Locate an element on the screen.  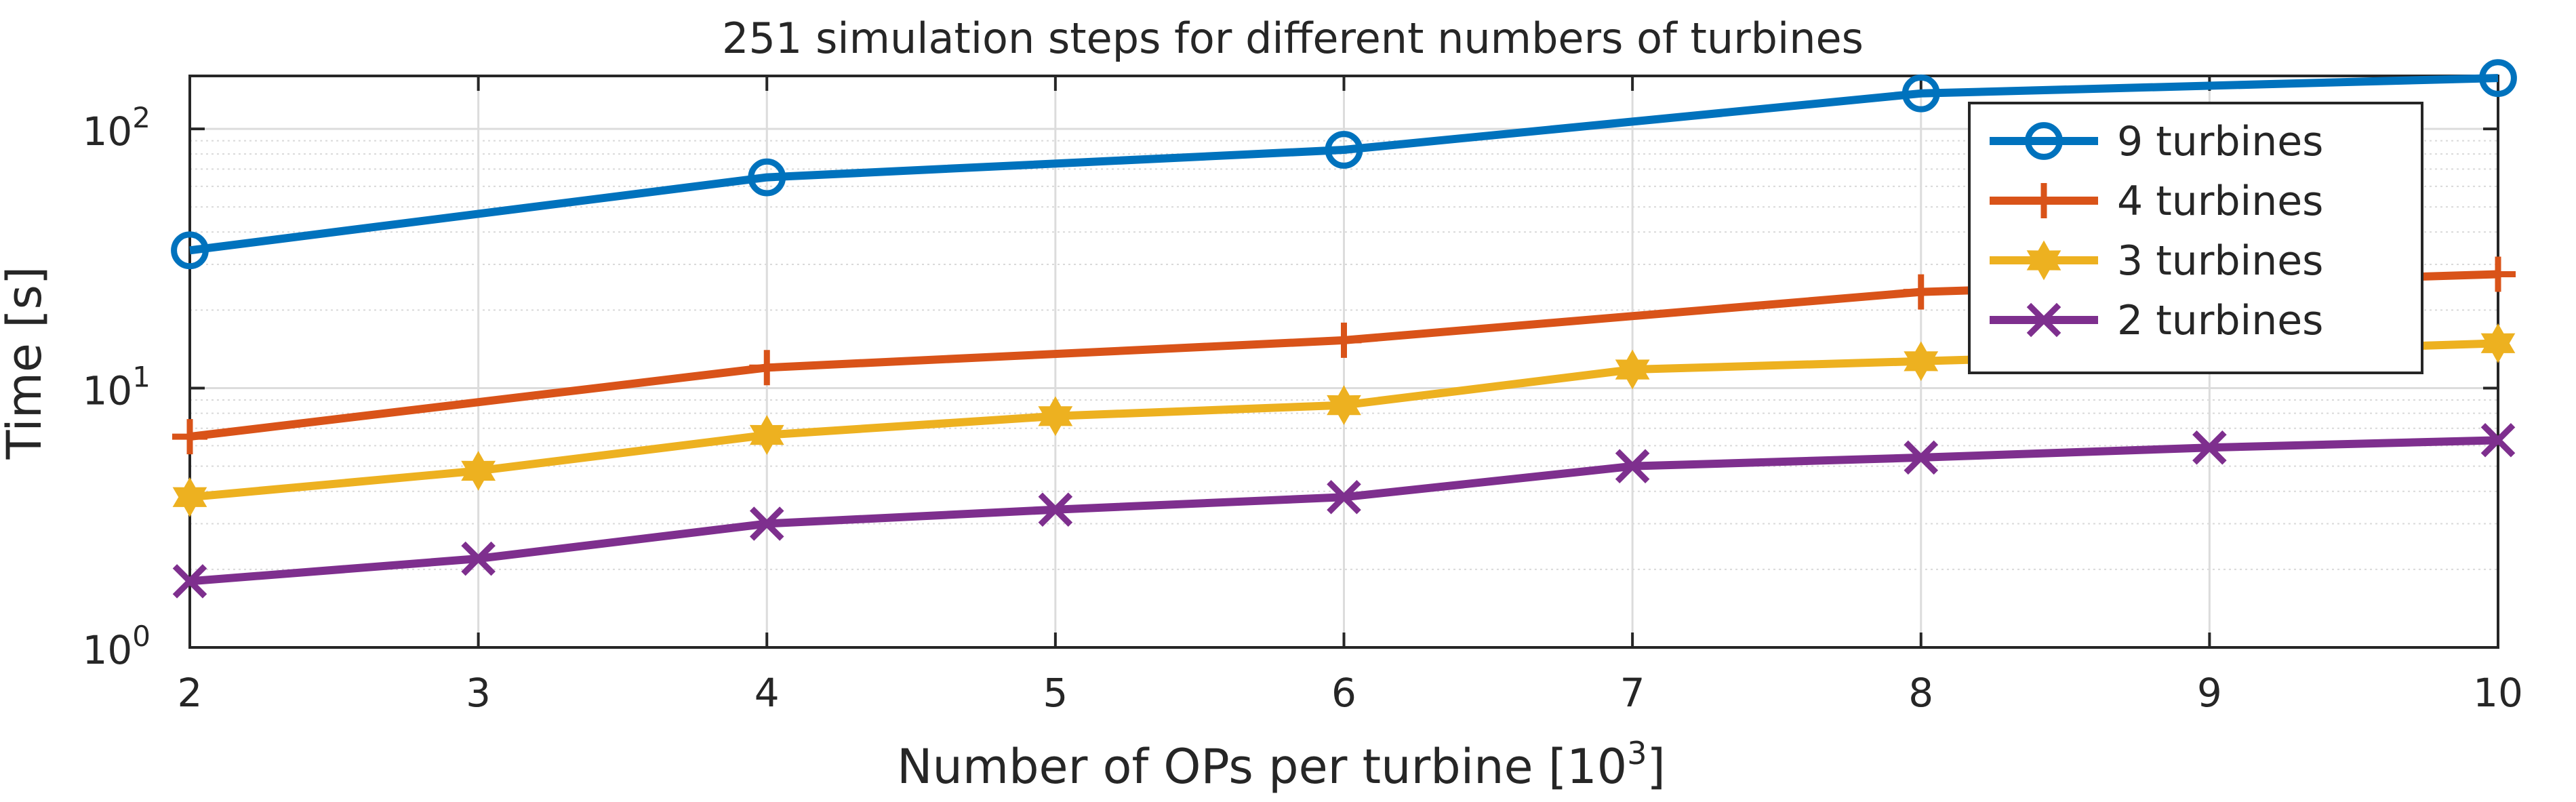
legend-item: 4 turbines is located at coordinates (2156, 201).